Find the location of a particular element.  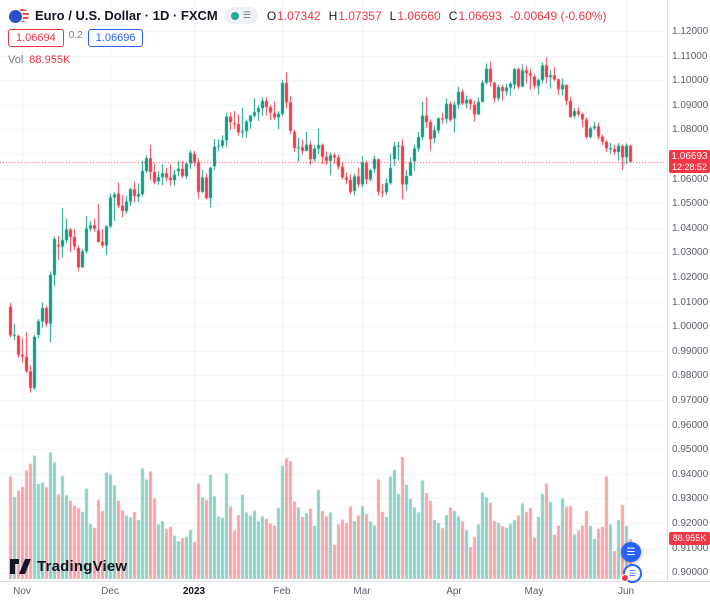

volume-legend: Vol 88.955K is located at coordinates (39, 60).